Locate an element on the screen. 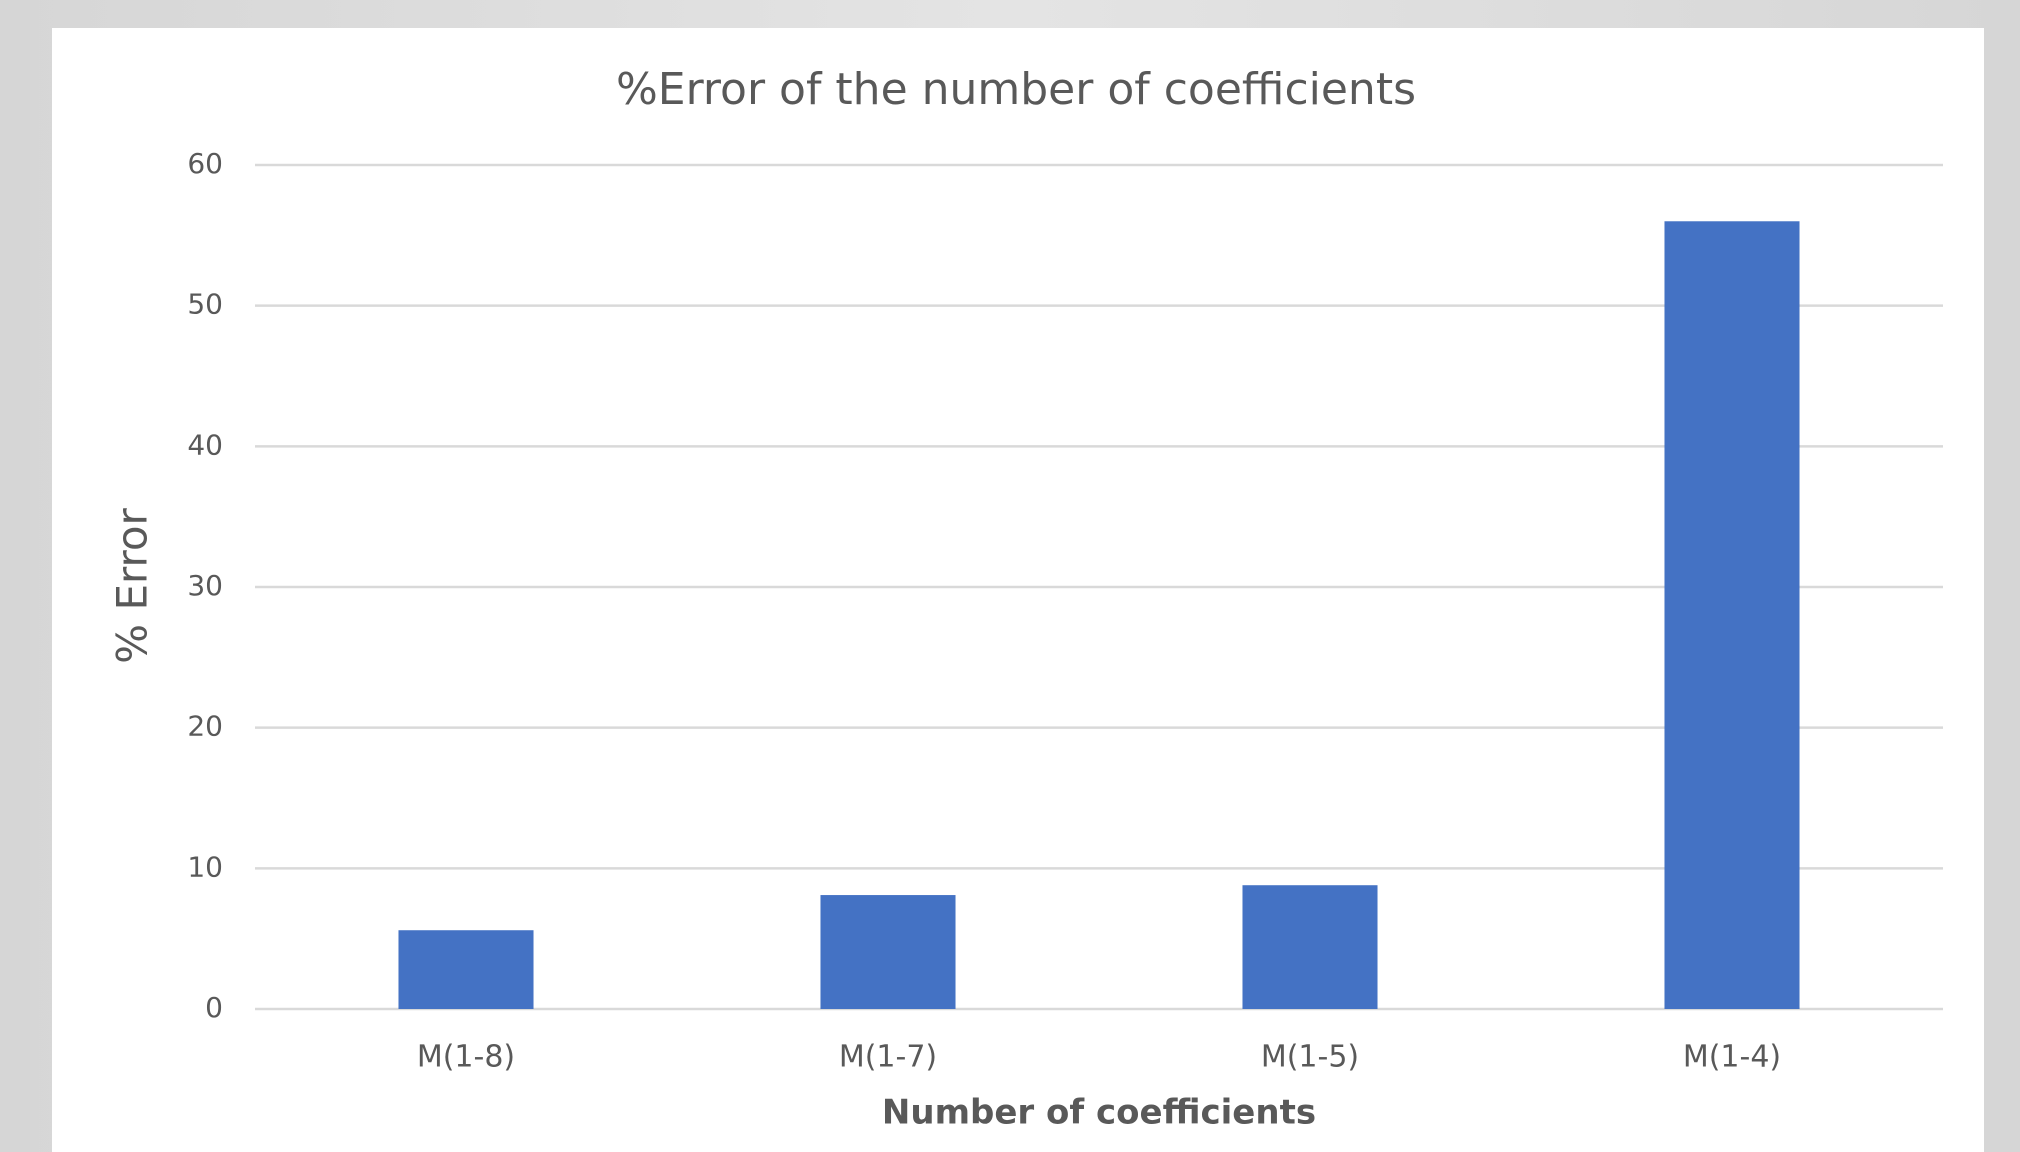 This screenshot has height=1152, width=2020. y-tick-label: 30 is located at coordinates (205, 585).